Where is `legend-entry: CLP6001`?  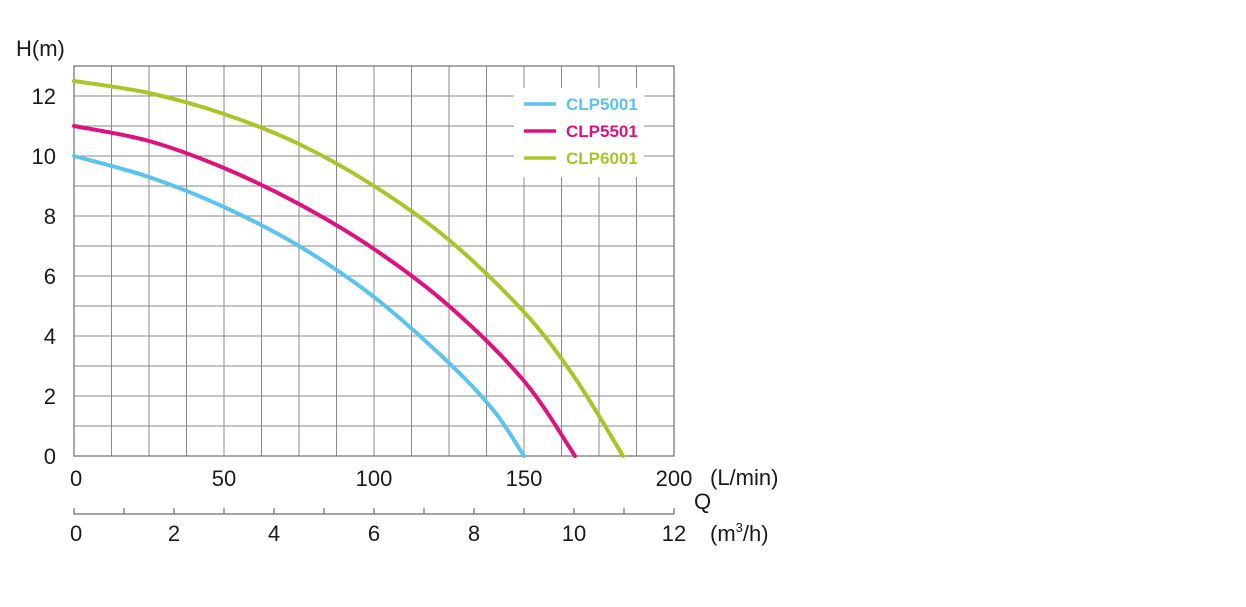 legend-entry: CLP6001 is located at coordinates (602, 158).